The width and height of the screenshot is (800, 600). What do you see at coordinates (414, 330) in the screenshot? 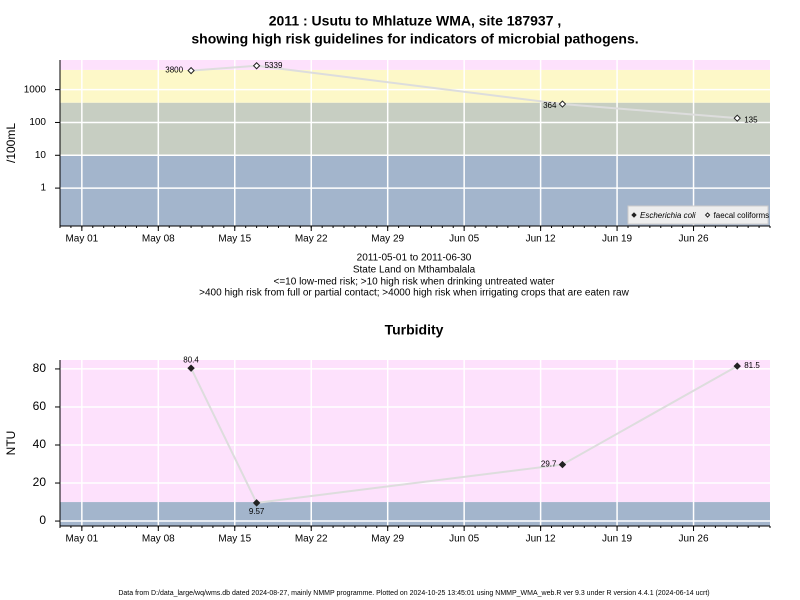
I see `chart-title: Turbidity` at bounding box center [414, 330].